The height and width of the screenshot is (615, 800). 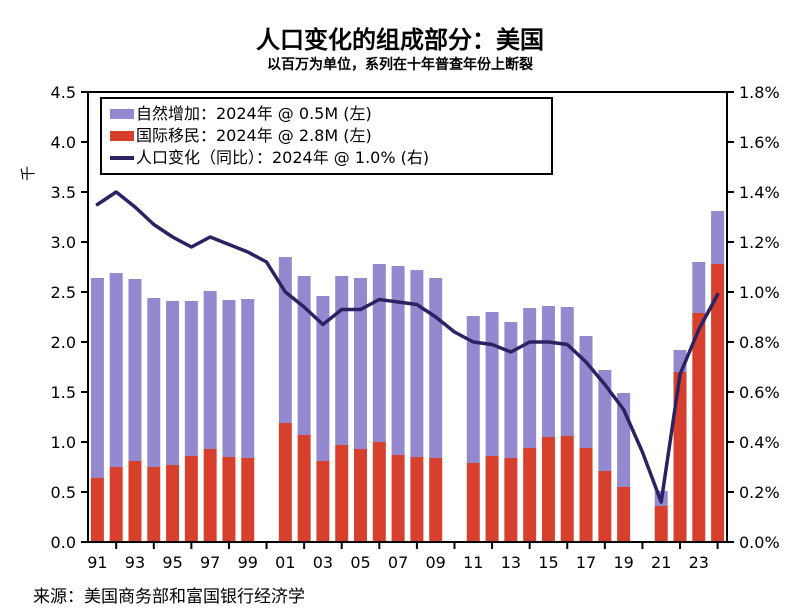 What do you see at coordinates (172, 562) in the screenshot?
I see `x-axis-tick-label: 95` at bounding box center [172, 562].